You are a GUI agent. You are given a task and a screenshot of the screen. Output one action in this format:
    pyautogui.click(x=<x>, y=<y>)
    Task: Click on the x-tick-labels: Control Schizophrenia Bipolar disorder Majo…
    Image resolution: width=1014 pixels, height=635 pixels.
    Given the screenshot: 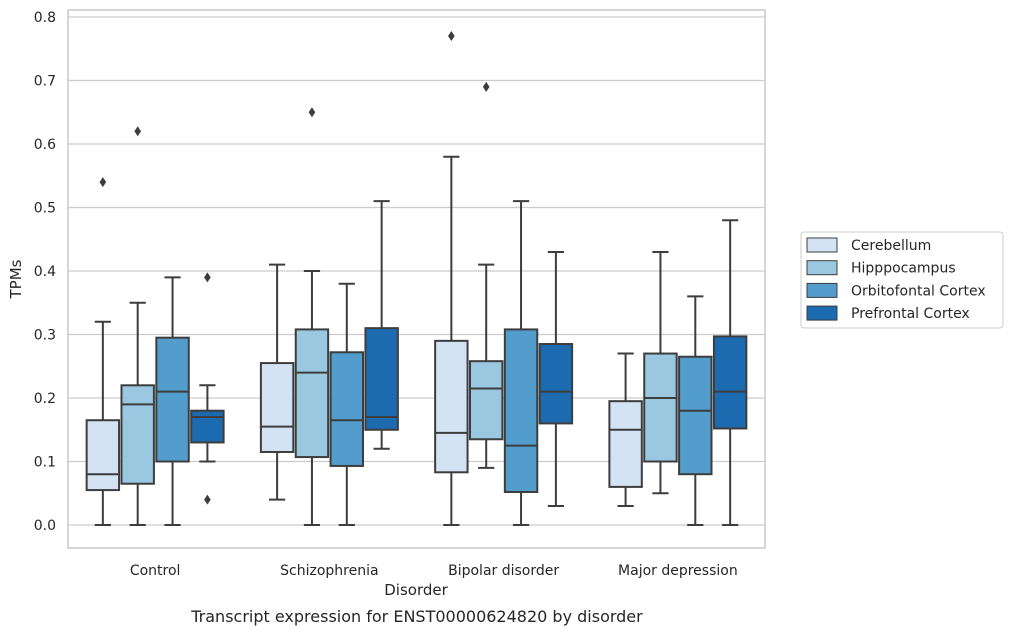 What is the action you would take?
    pyautogui.click(x=434, y=571)
    